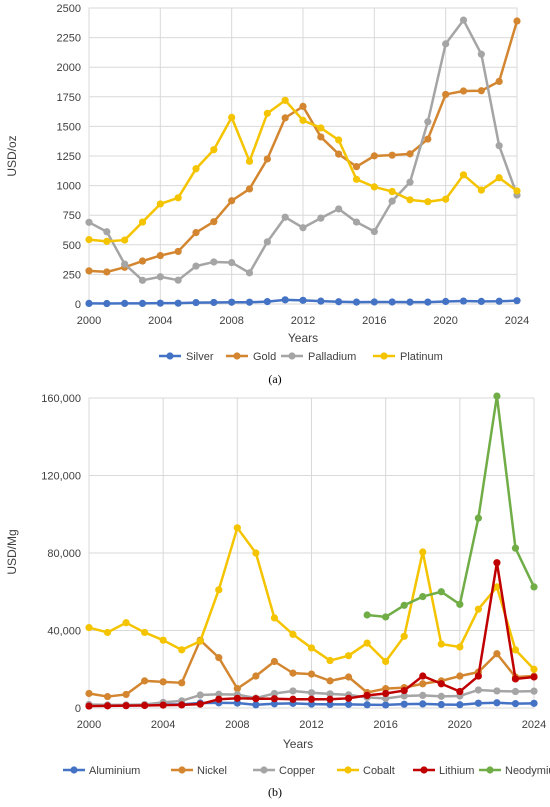 The width and height of the screenshot is (550, 807). Describe the element at coordinates (374, 321) in the screenshot. I see `x-tick-label: 2016` at that location.